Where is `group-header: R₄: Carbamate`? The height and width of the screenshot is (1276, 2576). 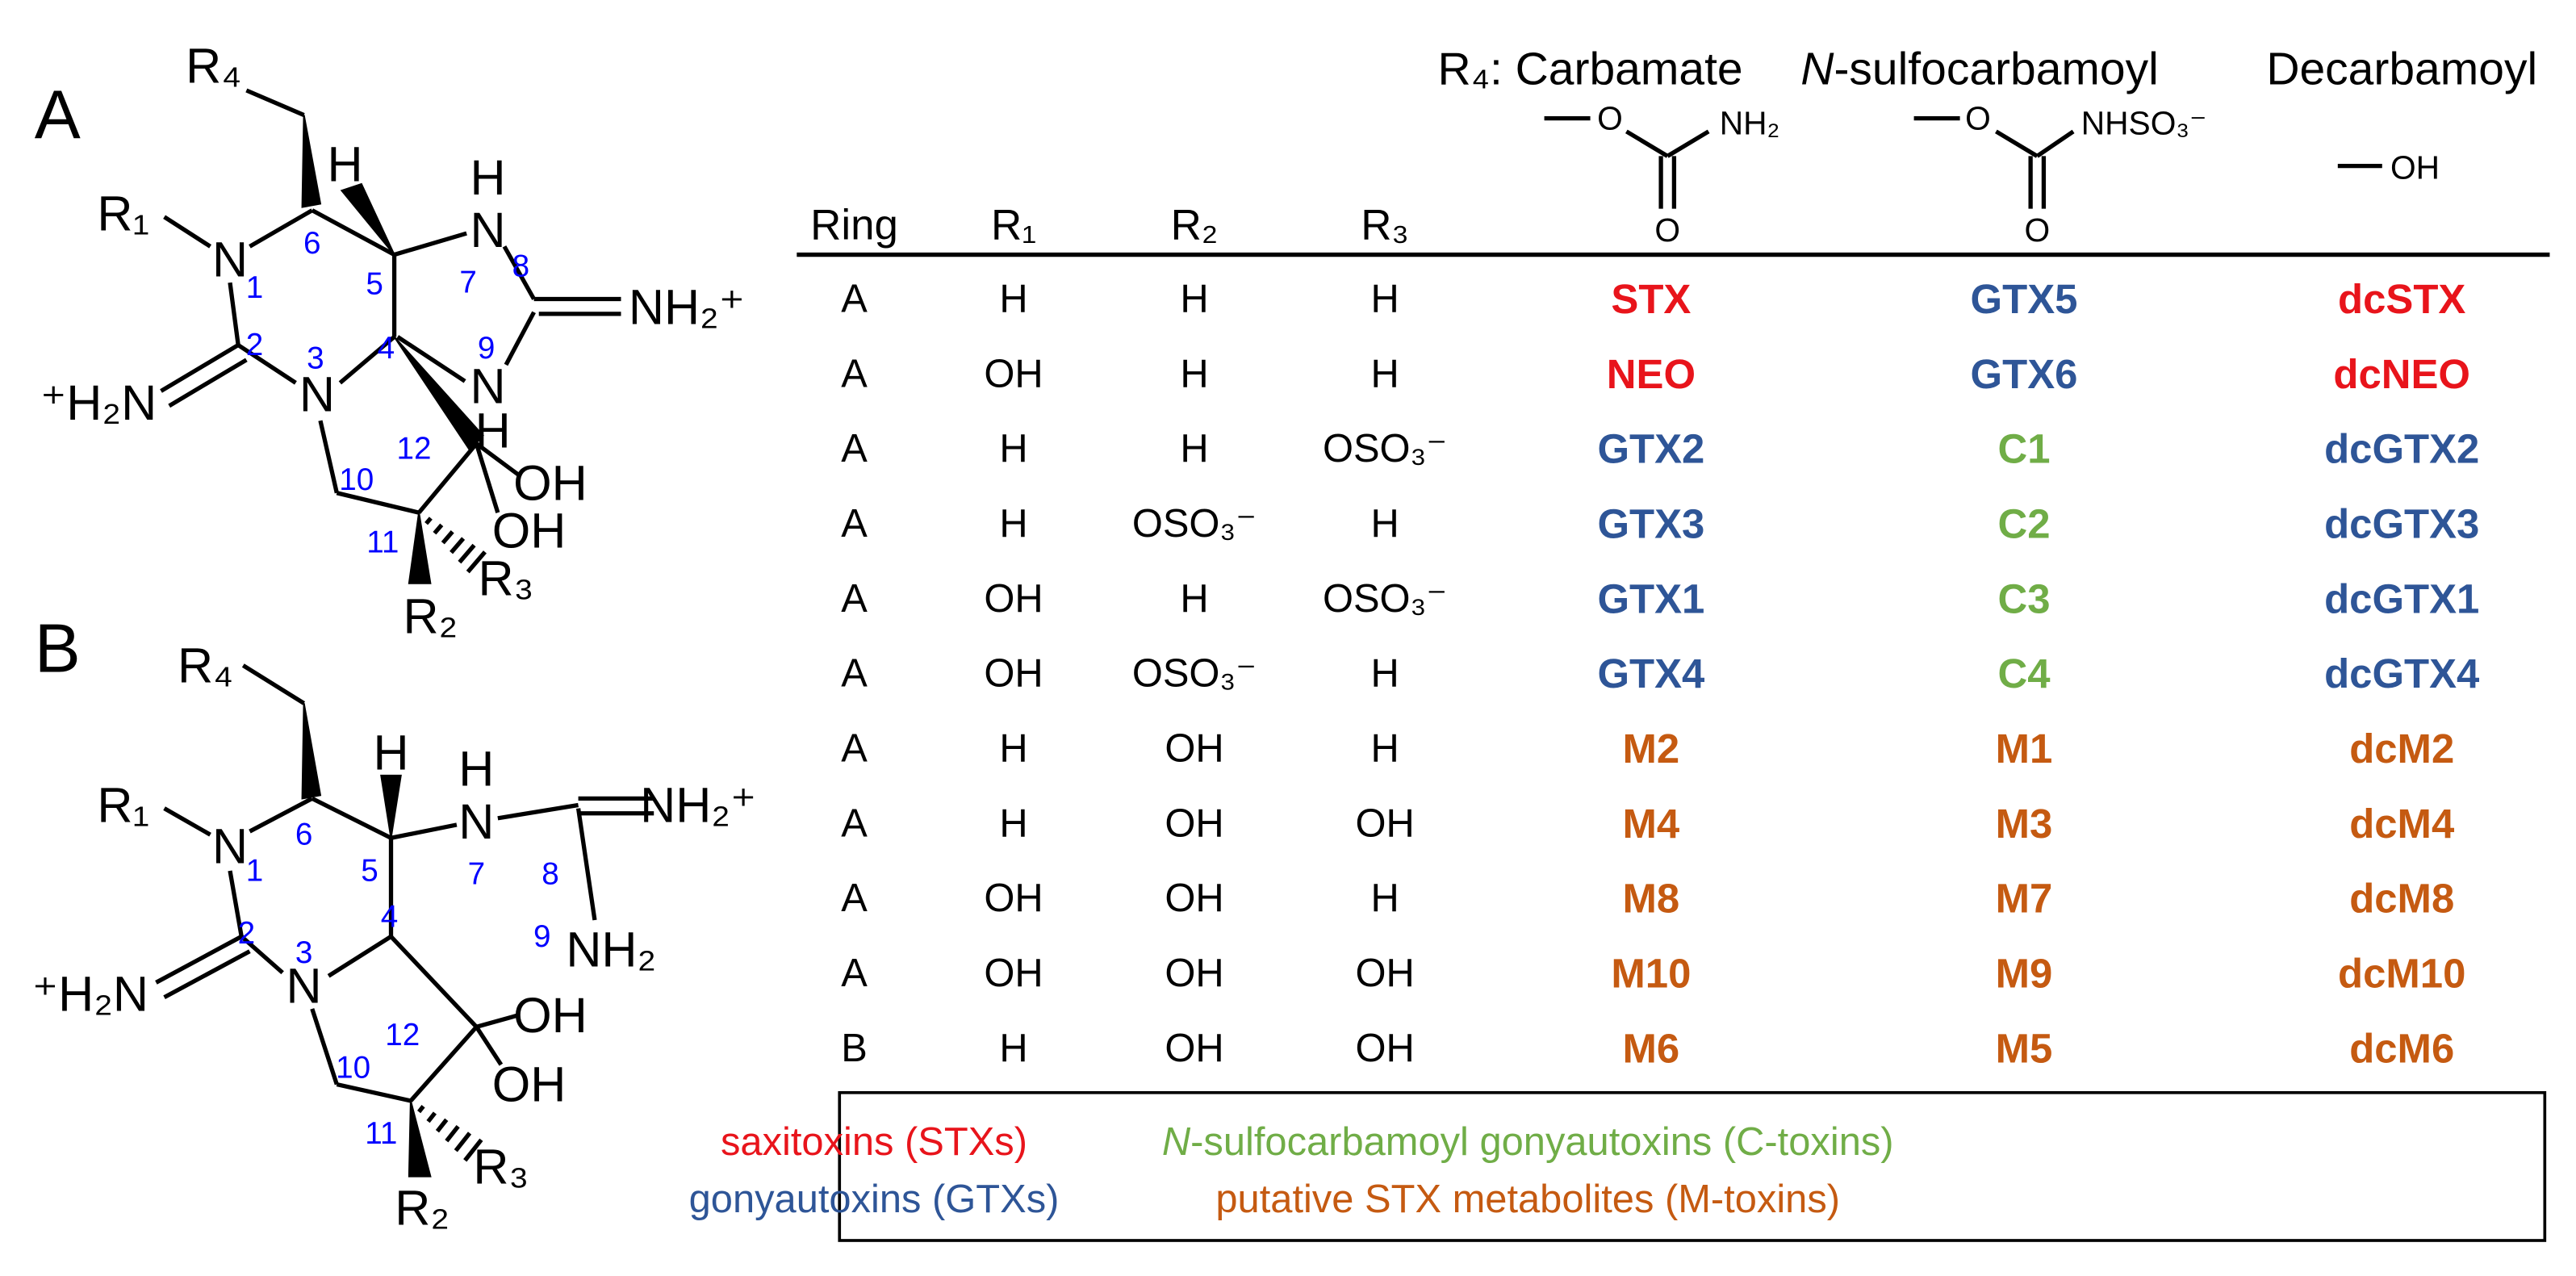 group-header: R₄: Carbamate is located at coordinates (1590, 70).